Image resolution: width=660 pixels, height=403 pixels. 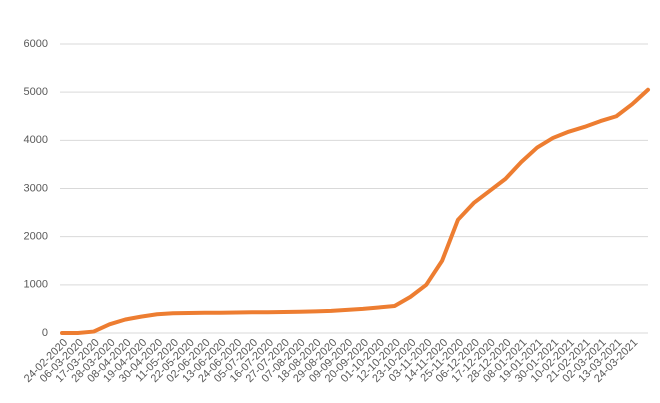 I want to click on y-tick-label: 5000, so click(x=36, y=92).